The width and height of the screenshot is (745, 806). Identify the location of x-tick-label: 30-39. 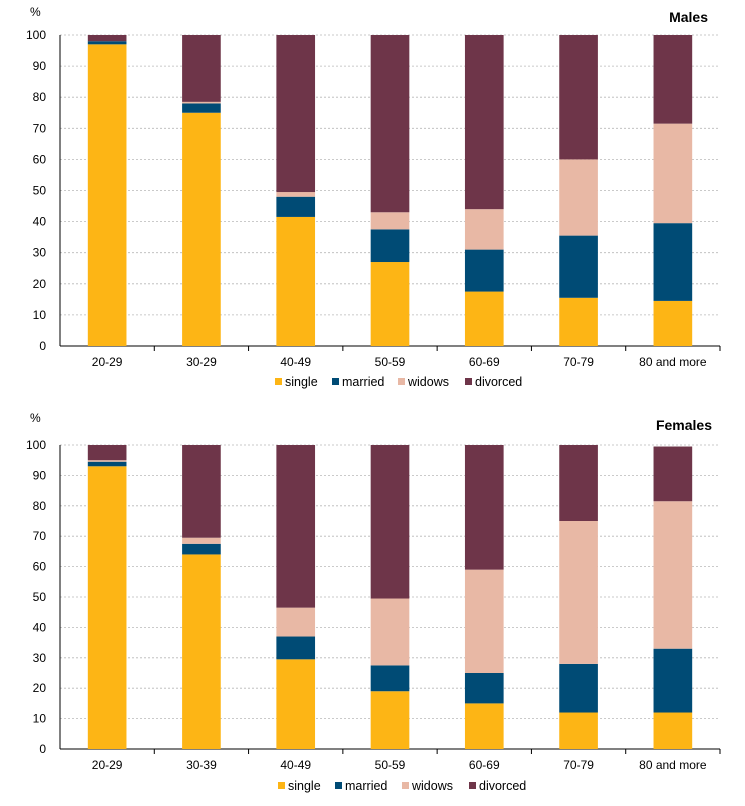
(201, 765).